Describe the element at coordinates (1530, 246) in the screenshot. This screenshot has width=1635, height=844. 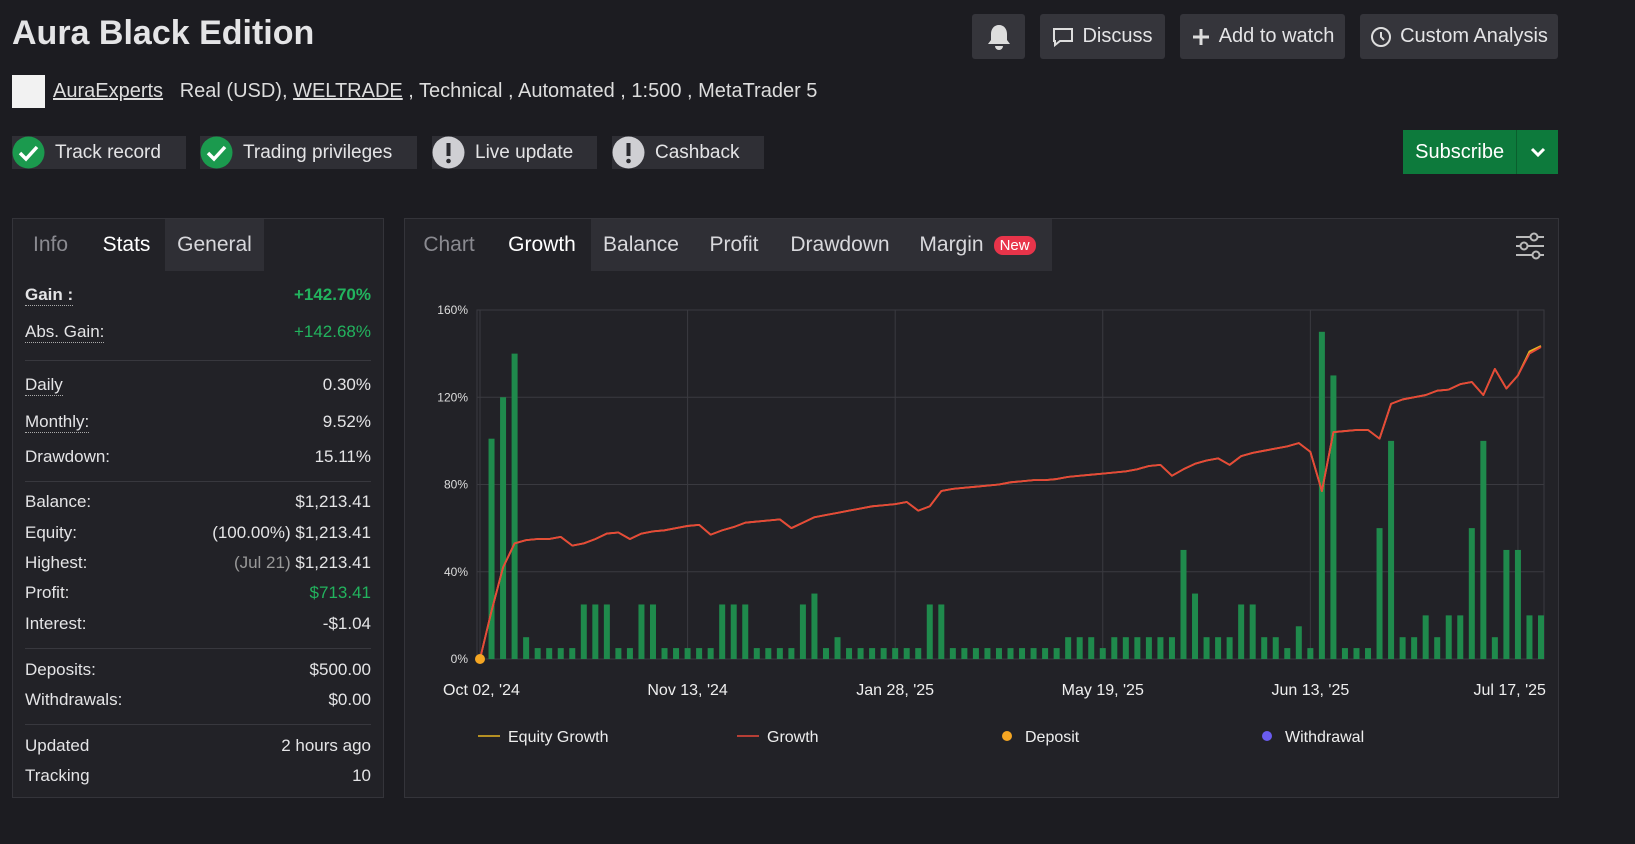
I see `settings-icon` at that location.